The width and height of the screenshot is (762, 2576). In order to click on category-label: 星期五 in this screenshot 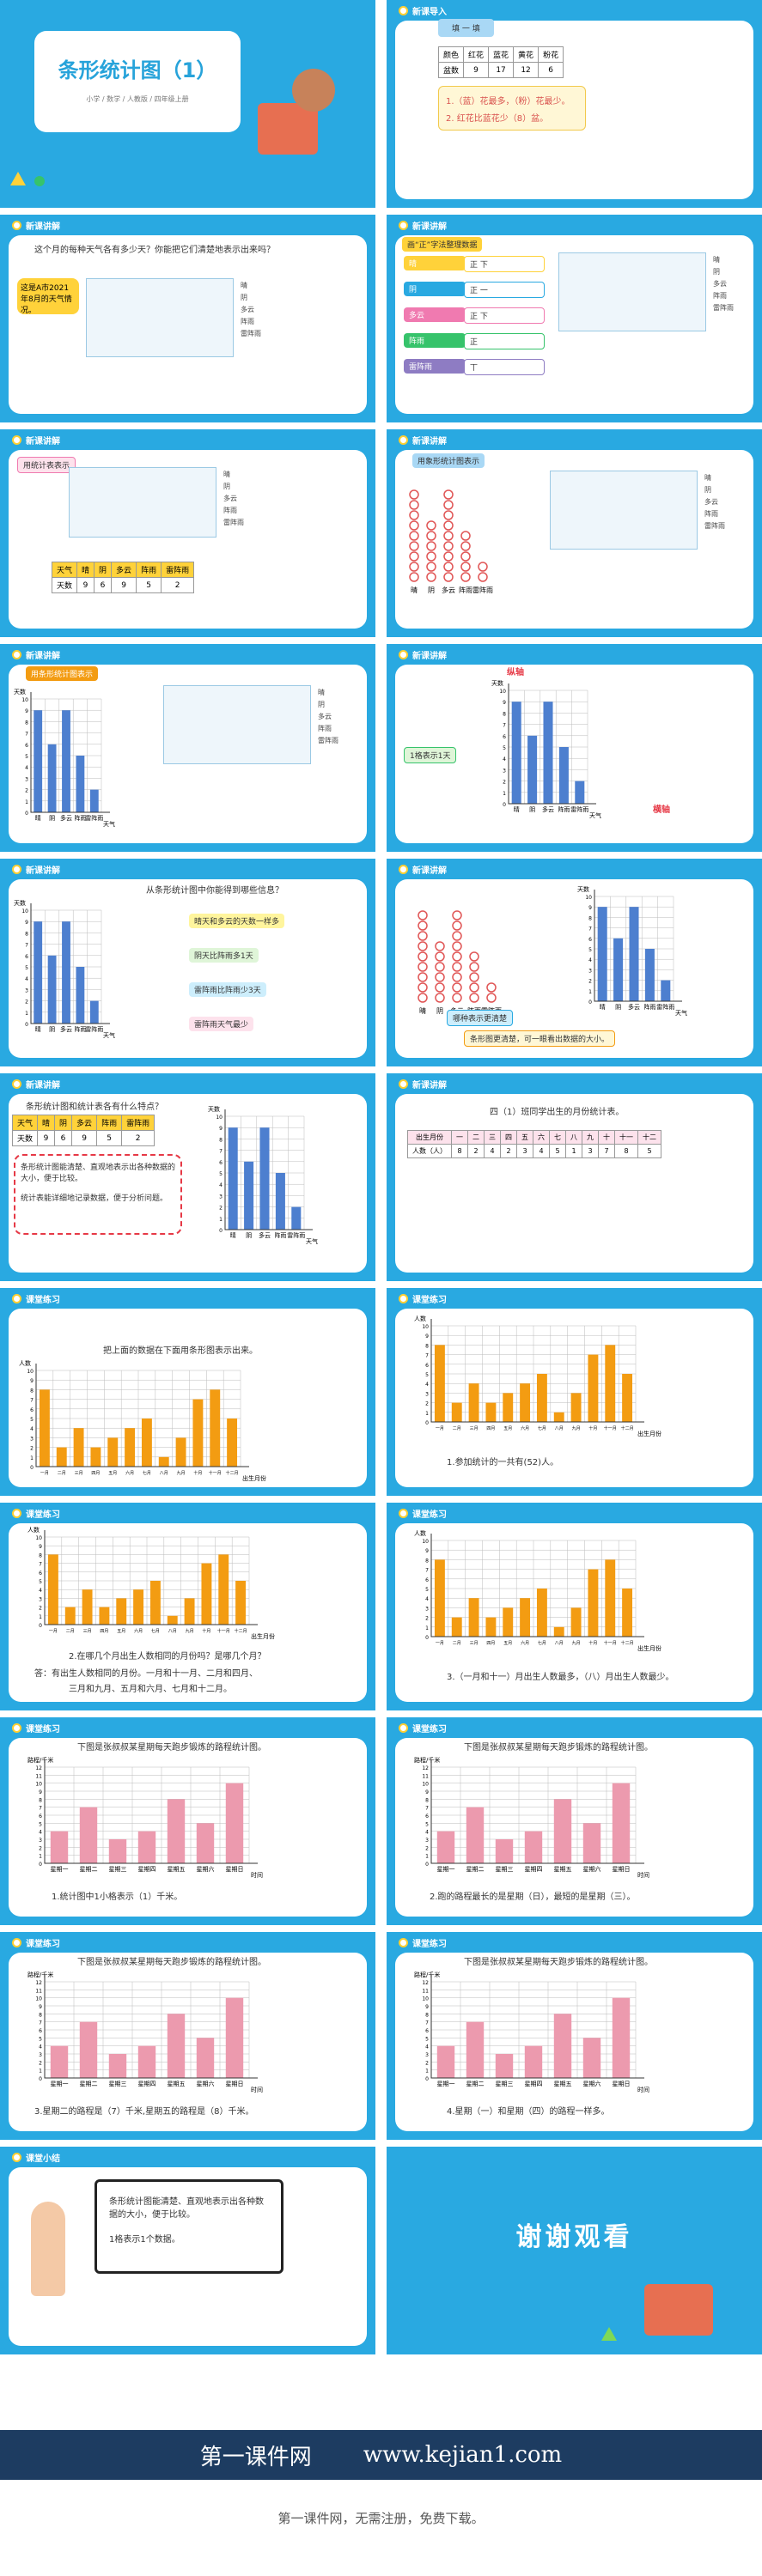, I will do `click(563, 1870)`.